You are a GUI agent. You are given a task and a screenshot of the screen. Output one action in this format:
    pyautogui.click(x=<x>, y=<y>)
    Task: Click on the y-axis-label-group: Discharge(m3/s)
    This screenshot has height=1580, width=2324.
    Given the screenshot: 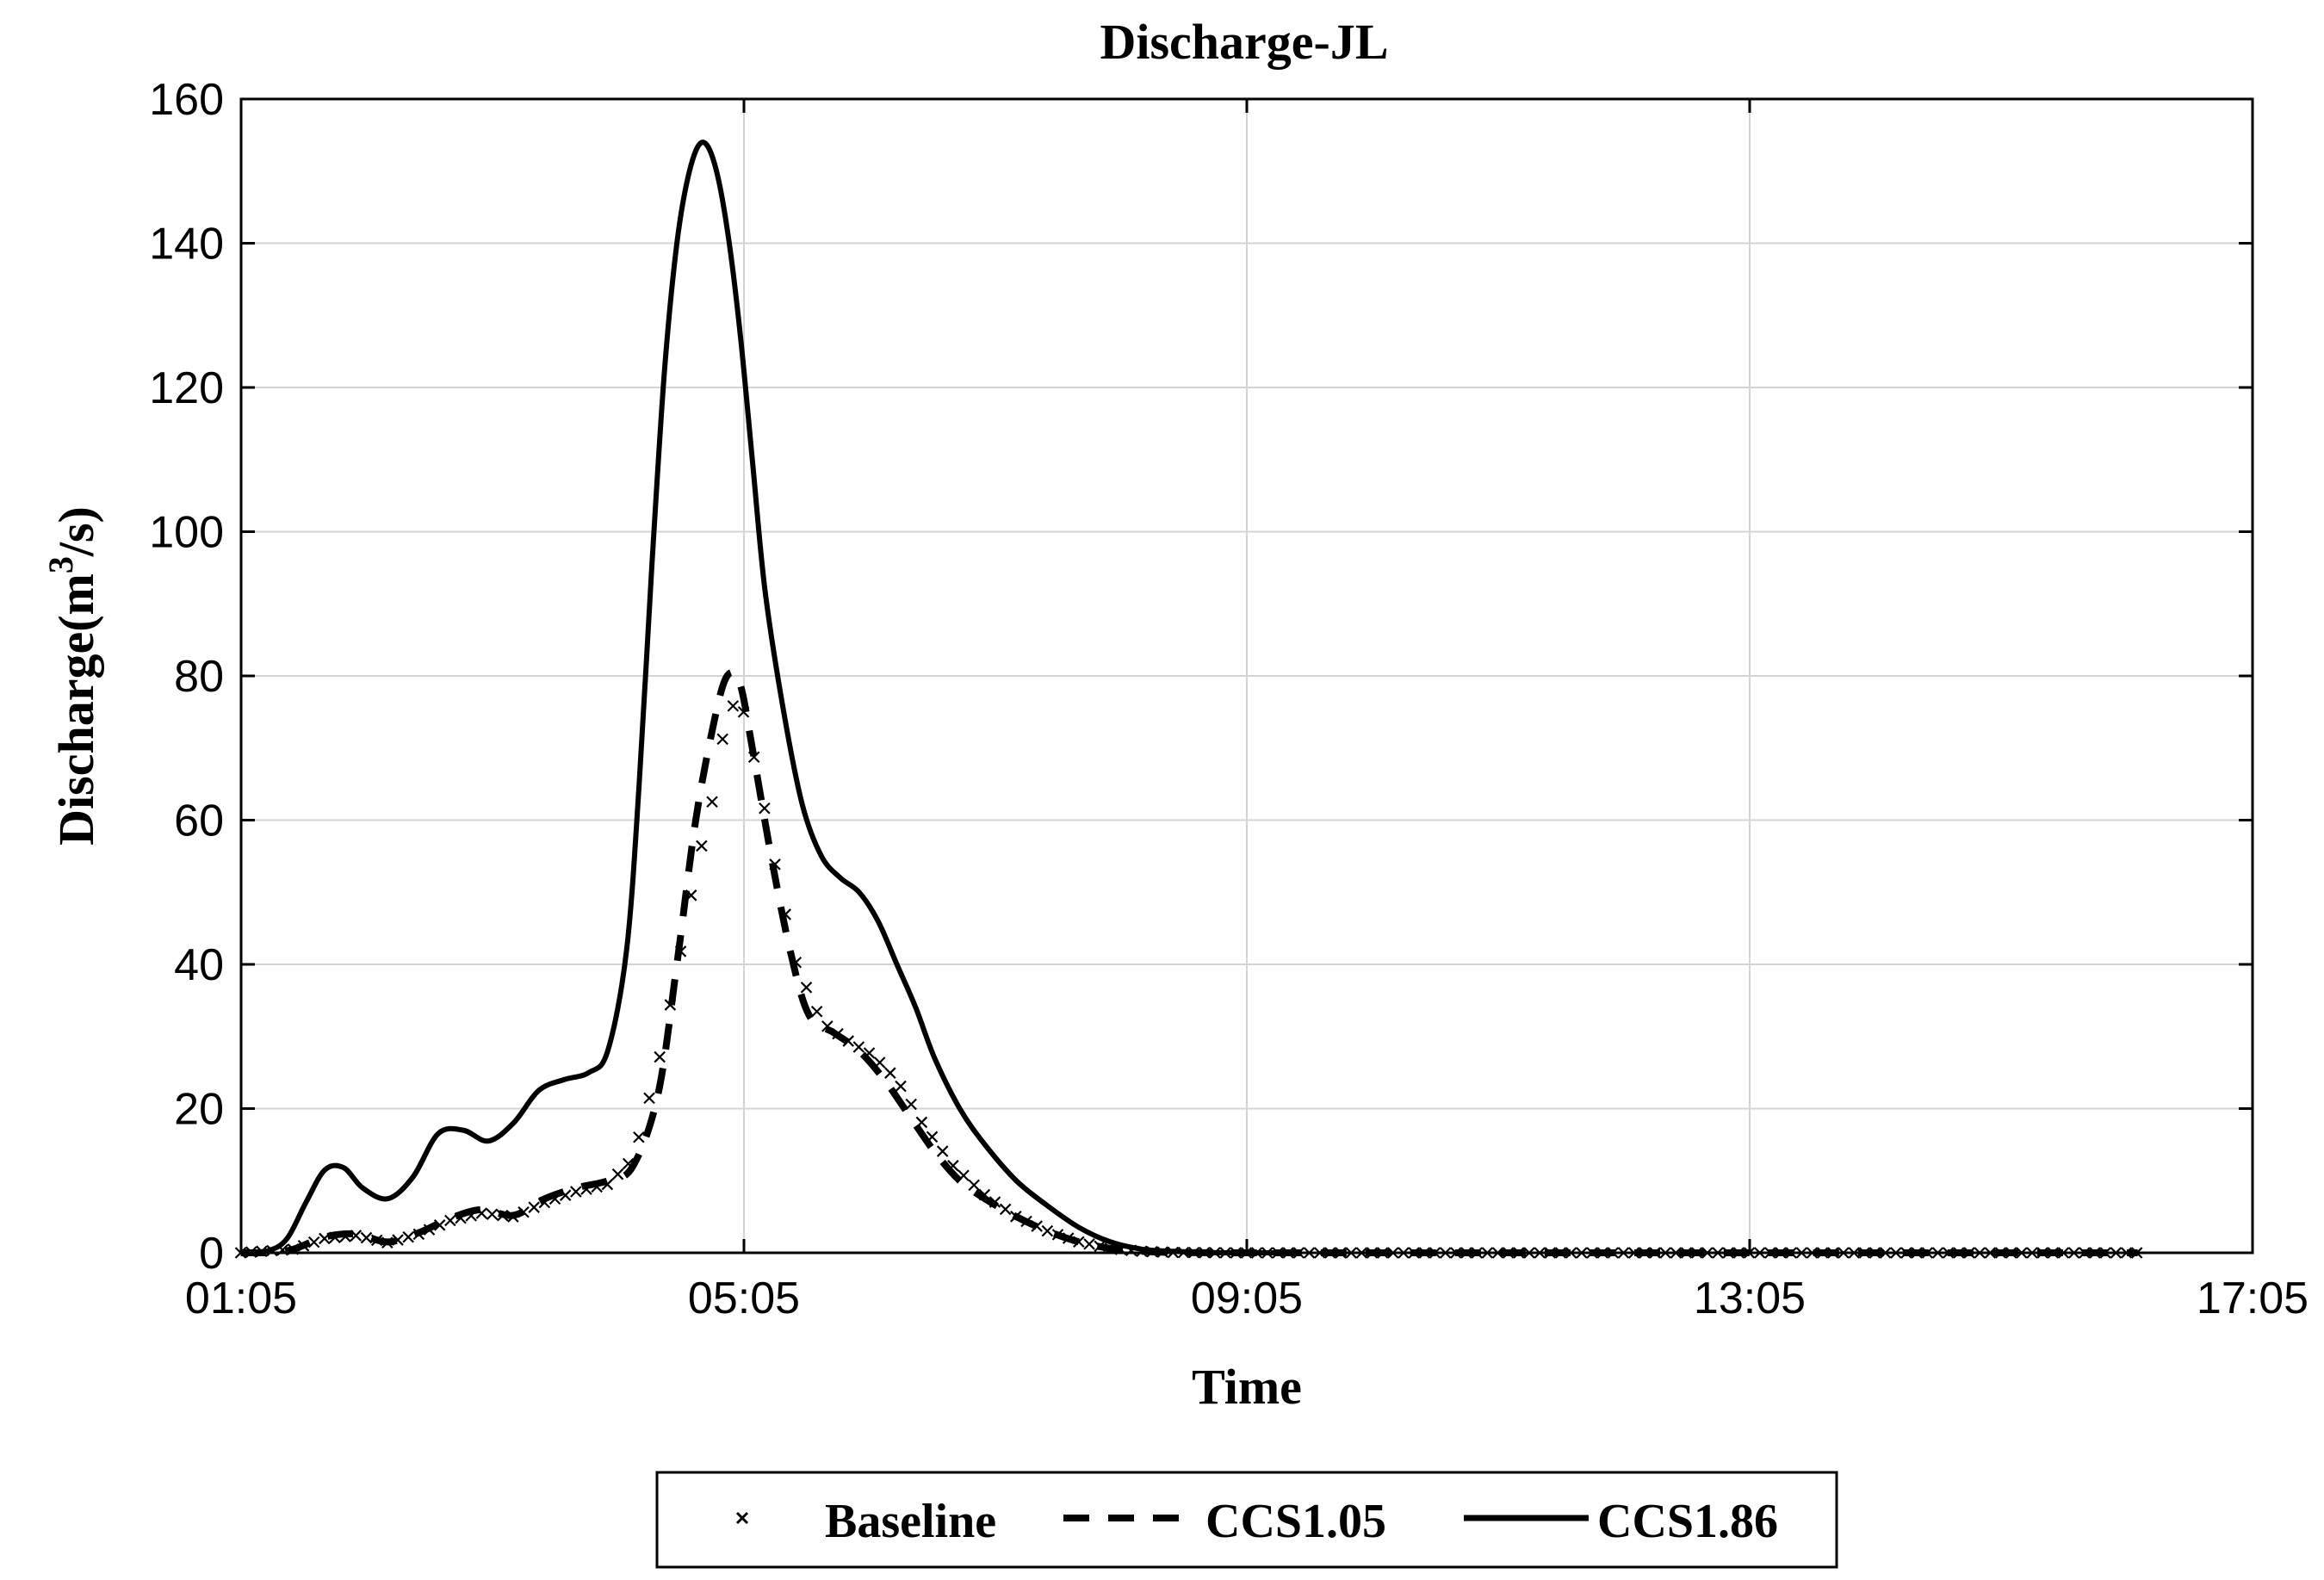 What is the action you would take?
    pyautogui.click(x=73, y=676)
    